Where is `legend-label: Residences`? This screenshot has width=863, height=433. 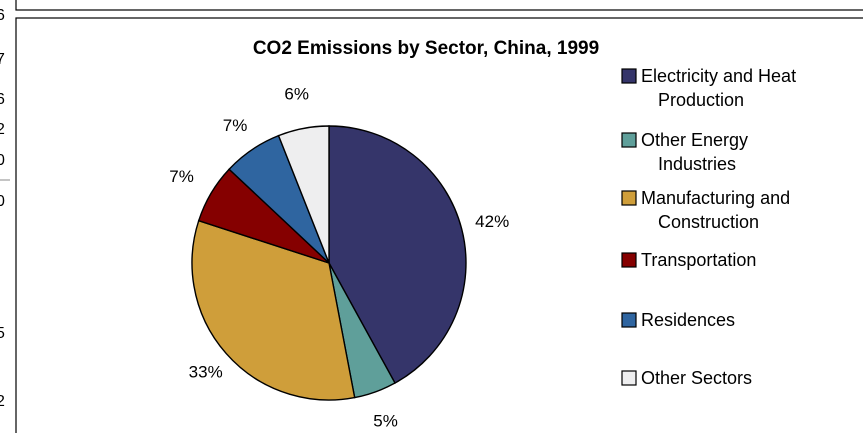
legend-label: Residences is located at coordinates (688, 320).